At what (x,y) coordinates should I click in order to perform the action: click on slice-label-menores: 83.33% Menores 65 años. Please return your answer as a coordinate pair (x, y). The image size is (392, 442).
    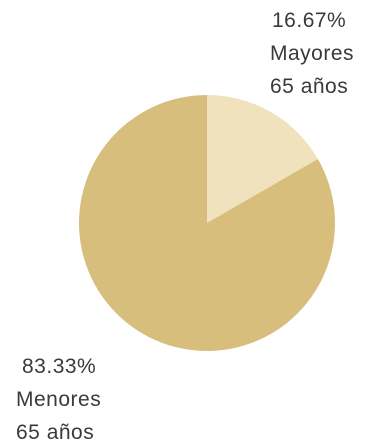
    Looking at the image, I should click on (58, 398).